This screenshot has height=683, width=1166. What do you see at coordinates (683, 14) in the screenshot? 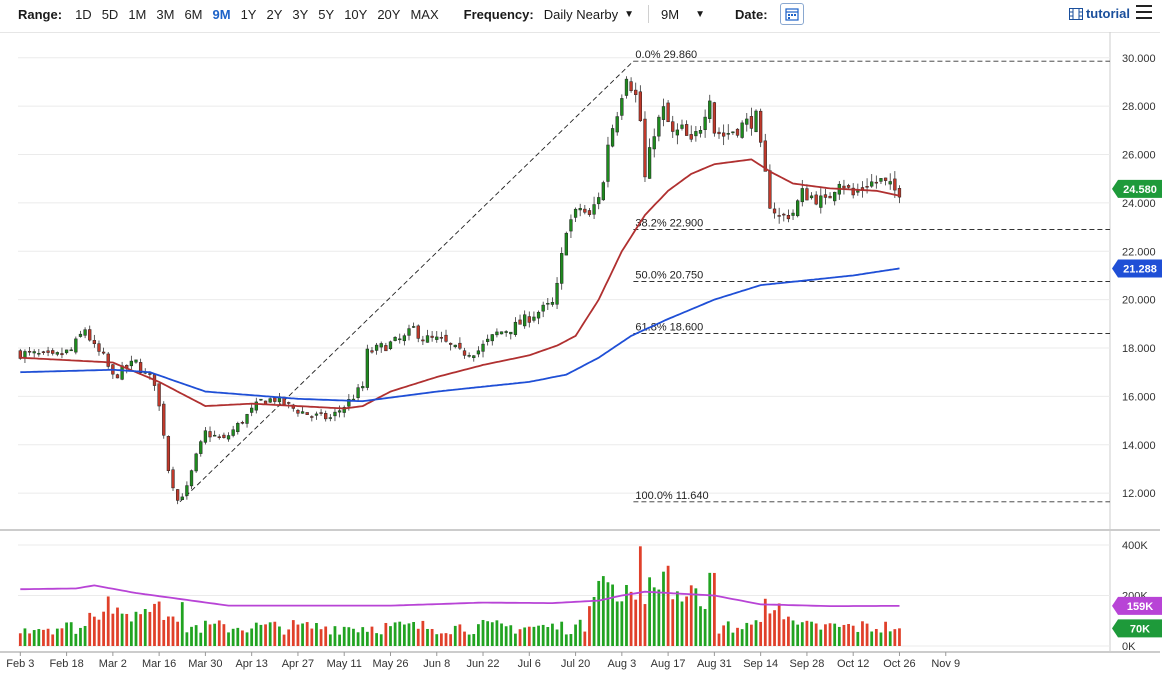
I see `period-select: 9M ▼` at bounding box center [683, 14].